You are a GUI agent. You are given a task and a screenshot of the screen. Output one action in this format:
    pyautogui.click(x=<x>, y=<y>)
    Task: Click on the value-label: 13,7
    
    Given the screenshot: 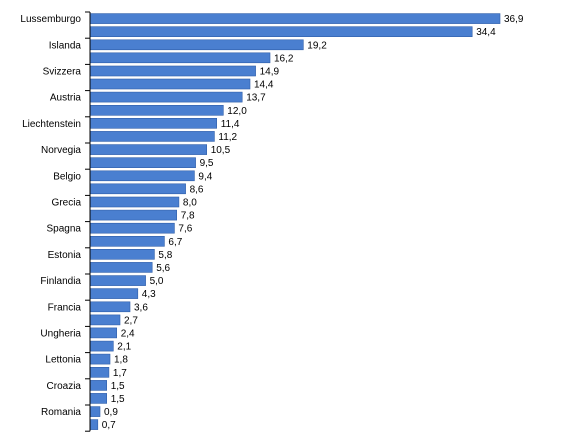 What is the action you would take?
    pyautogui.click(x=256, y=98)
    